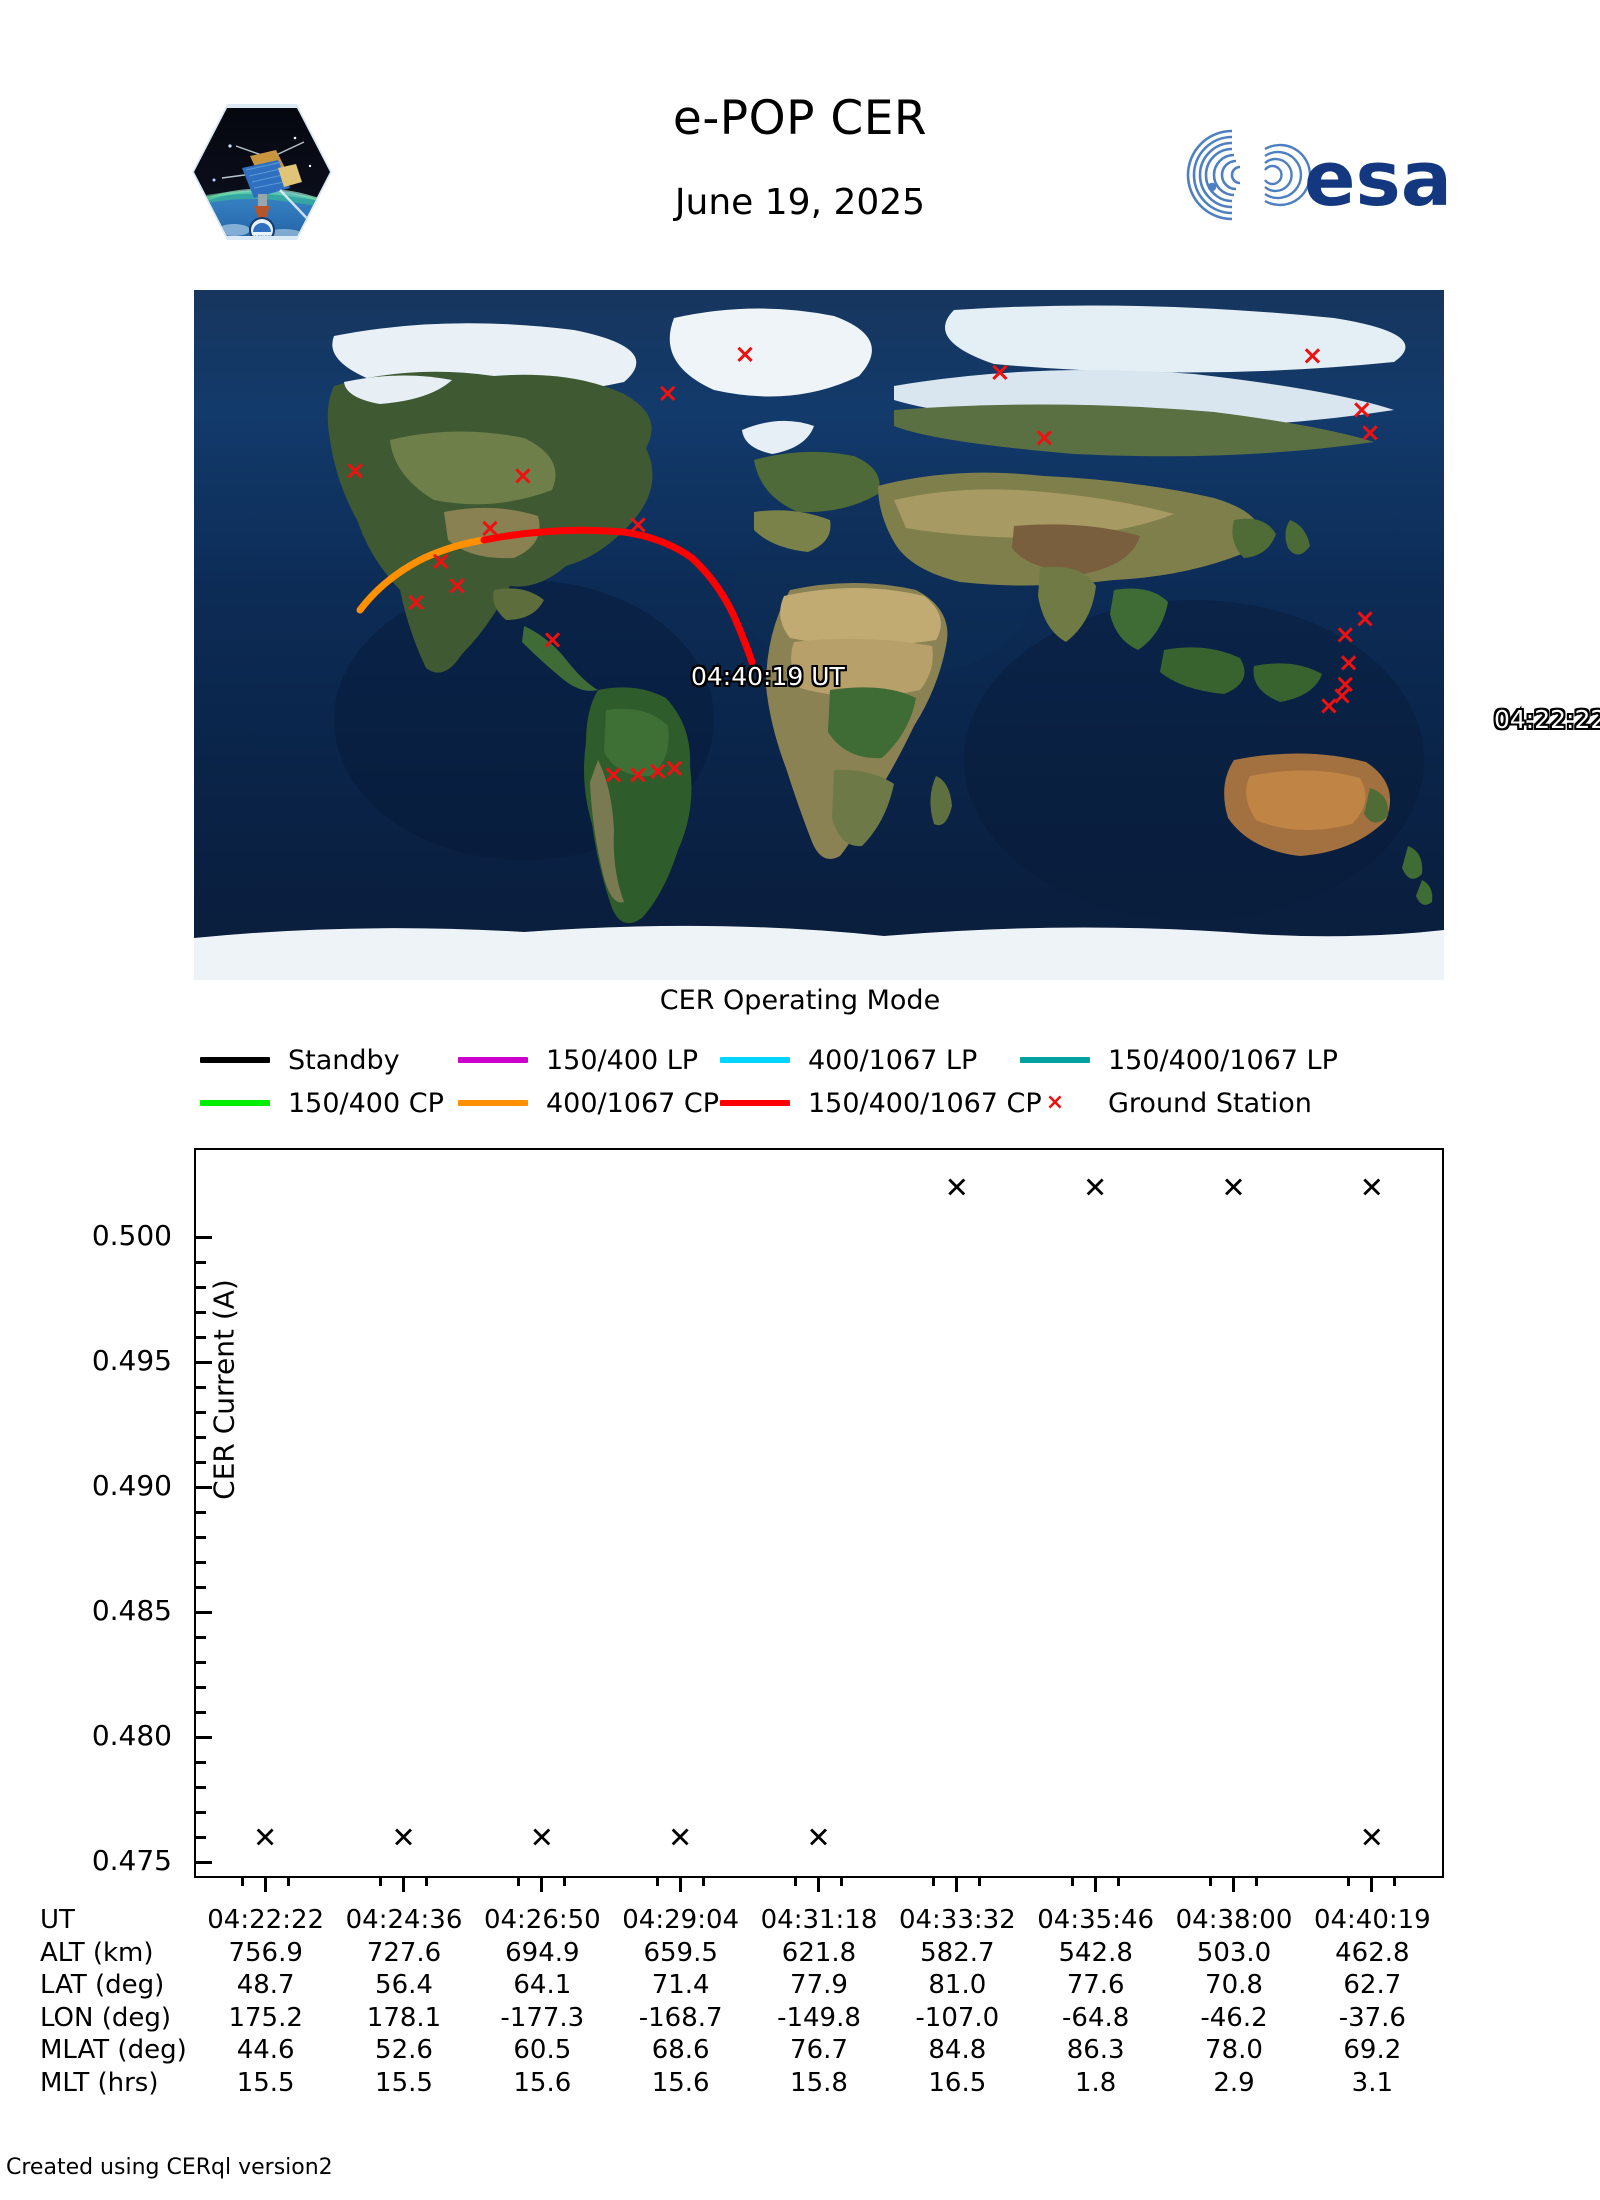 The height and width of the screenshot is (2200, 1600). What do you see at coordinates (1210, 1103) in the screenshot?
I see `legend-label: Ground Station` at bounding box center [1210, 1103].